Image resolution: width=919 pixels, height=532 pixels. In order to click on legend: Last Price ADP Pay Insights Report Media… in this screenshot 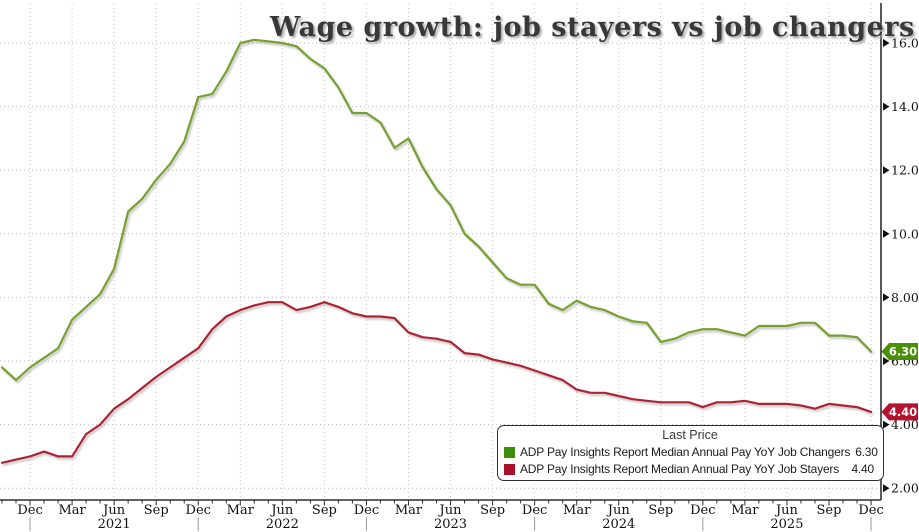, I will do `click(690, 453)`.